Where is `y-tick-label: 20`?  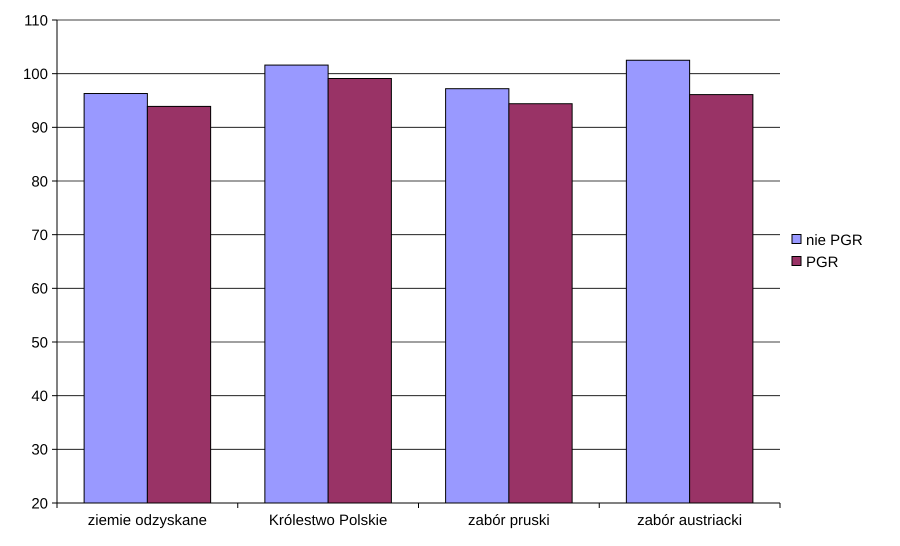 y-tick-label: 20 is located at coordinates (39, 503).